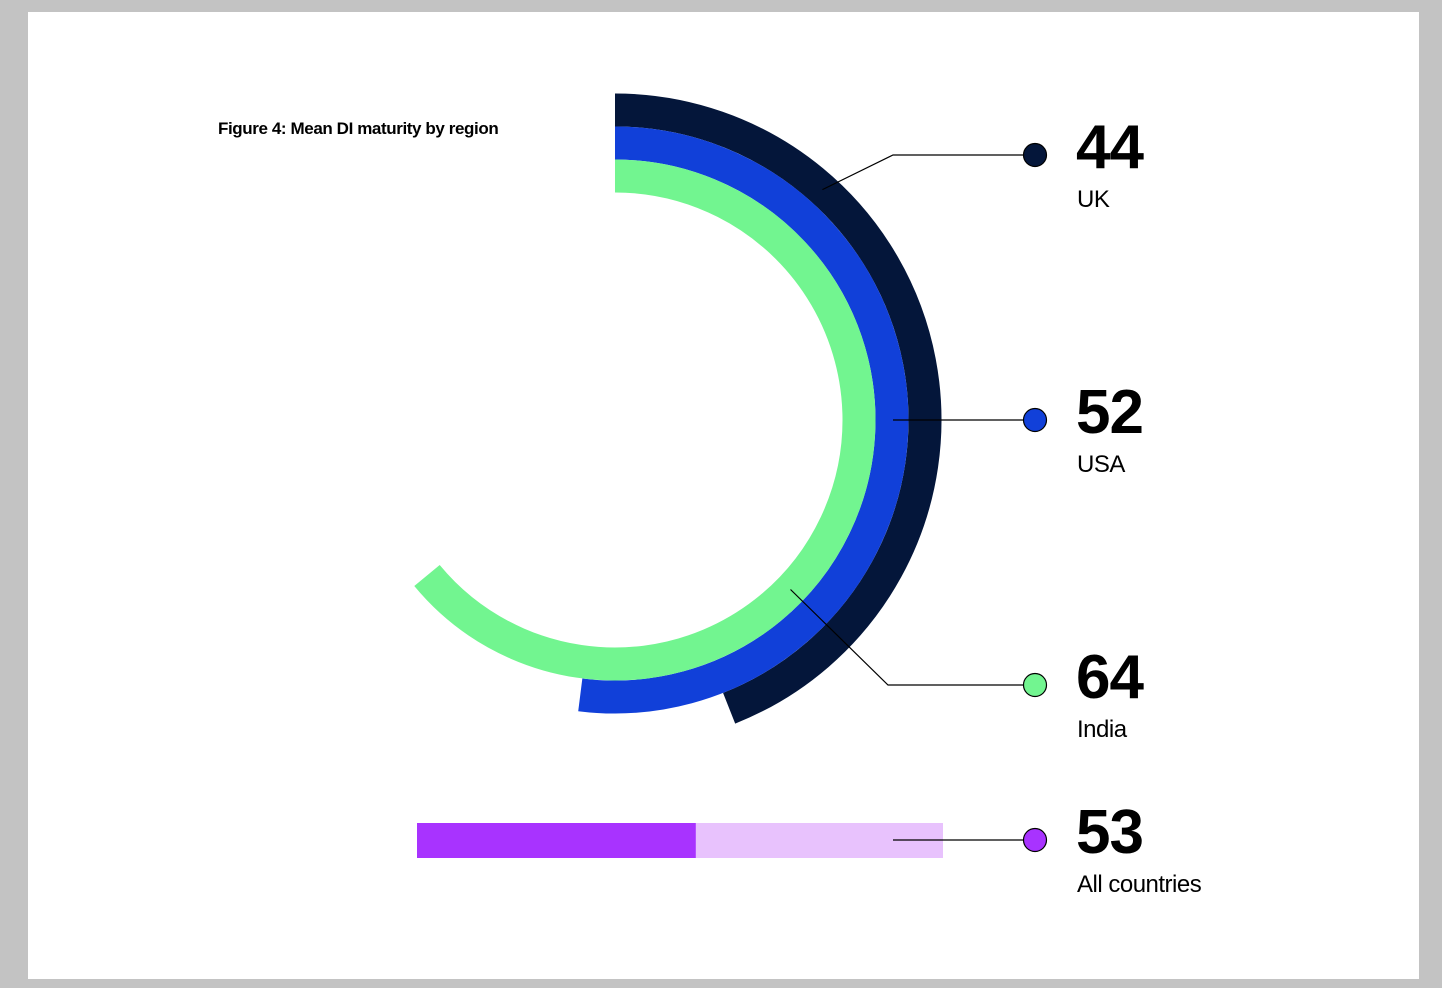 The image size is (1442, 988). I want to click on leader-india, so click(912, 637).